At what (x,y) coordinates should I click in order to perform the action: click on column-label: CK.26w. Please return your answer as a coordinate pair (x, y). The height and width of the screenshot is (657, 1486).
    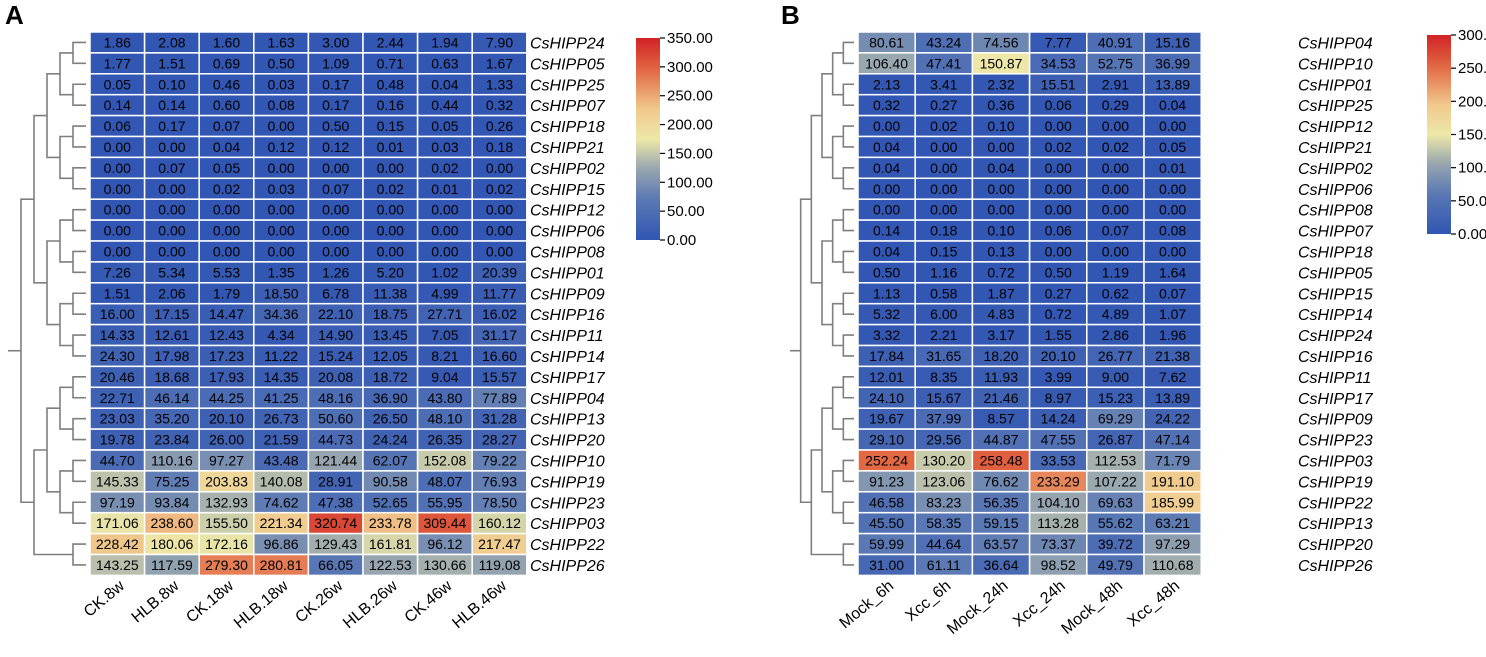
    Looking at the image, I should click on (319, 601).